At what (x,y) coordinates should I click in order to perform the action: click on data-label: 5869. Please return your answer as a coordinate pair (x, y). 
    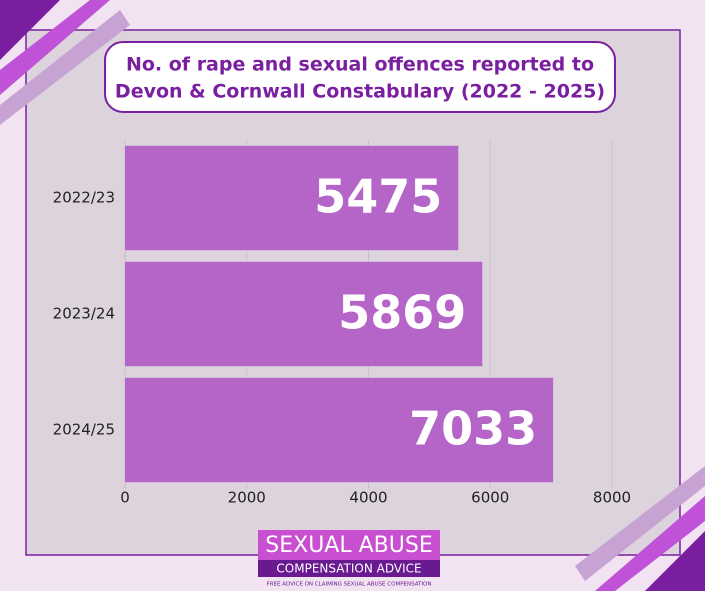
    Looking at the image, I should click on (402, 313).